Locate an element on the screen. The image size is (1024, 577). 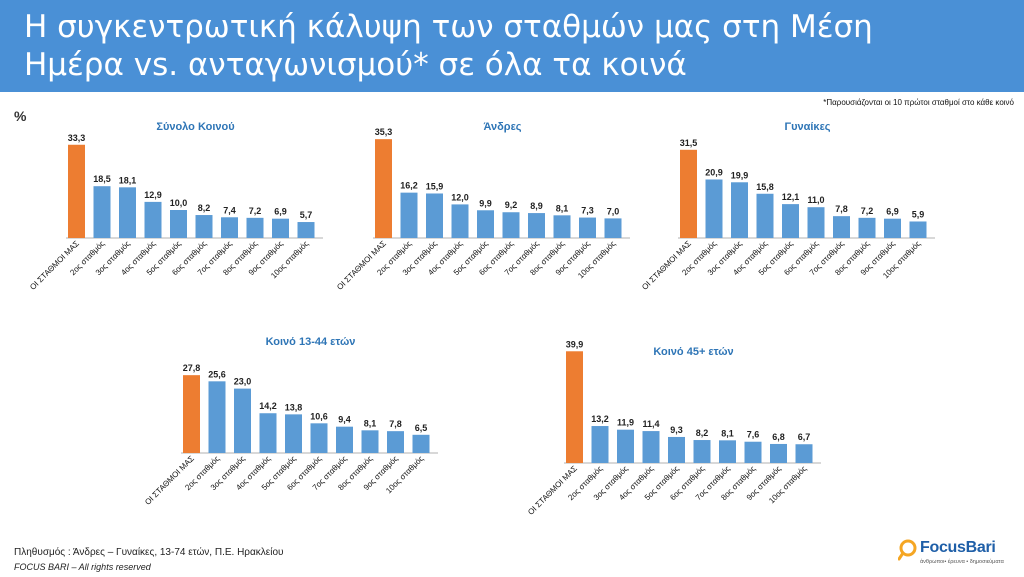
data-label: 13,8 is located at coordinates (294, 407).